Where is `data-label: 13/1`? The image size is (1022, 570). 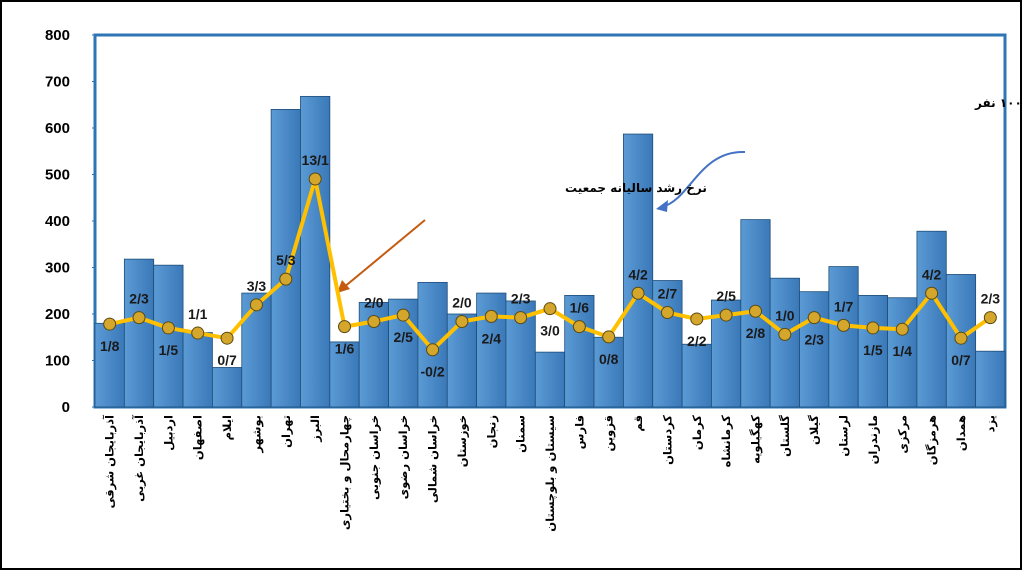
data-label: 13/1 is located at coordinates (315, 160).